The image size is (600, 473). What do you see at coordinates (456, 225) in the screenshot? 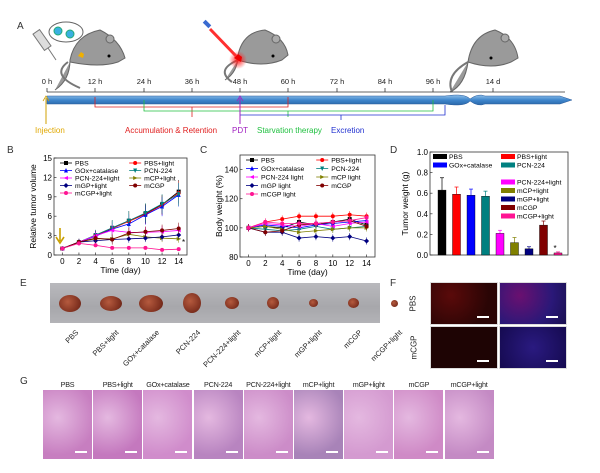
I see `bar-pbs-light` at bounding box center [456, 225].